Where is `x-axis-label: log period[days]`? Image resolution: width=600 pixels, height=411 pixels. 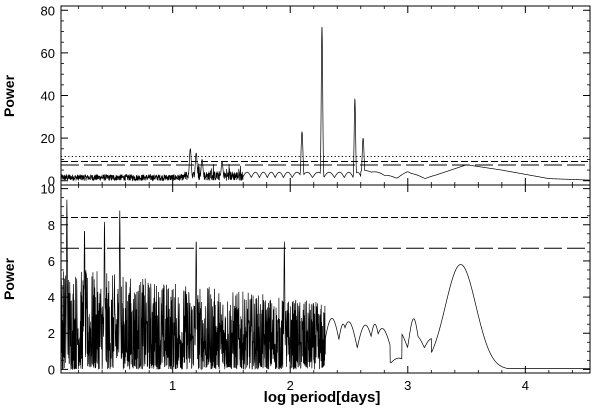
x-axis-label: log period[days] is located at coordinates (322, 397).